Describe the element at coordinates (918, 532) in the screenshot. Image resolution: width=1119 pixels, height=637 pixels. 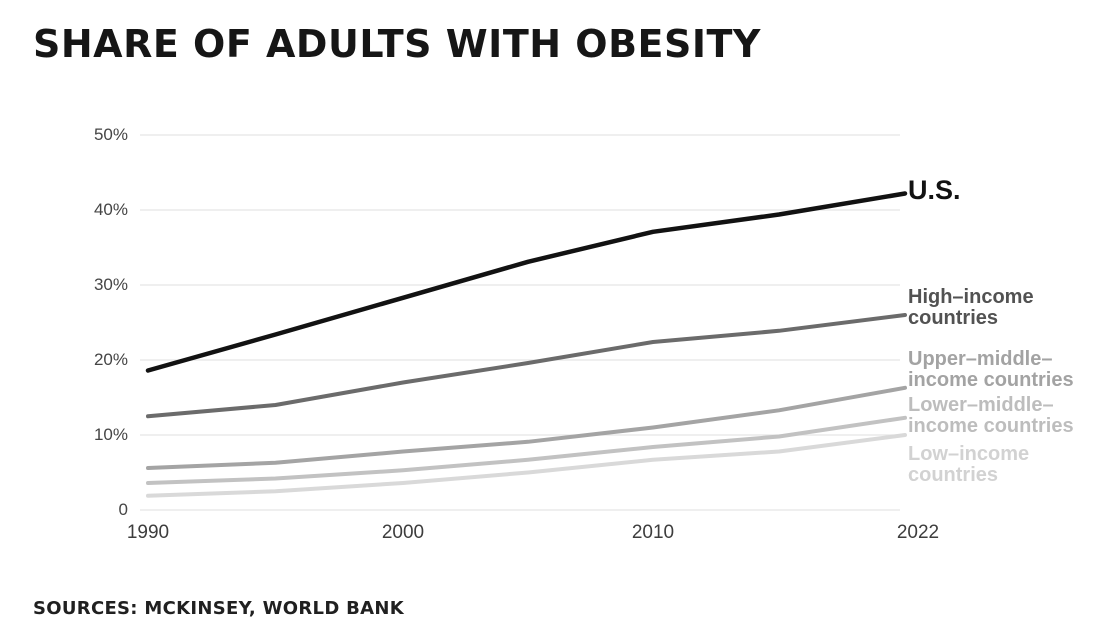
I see `x-axis-tick-2022: 2022` at that location.